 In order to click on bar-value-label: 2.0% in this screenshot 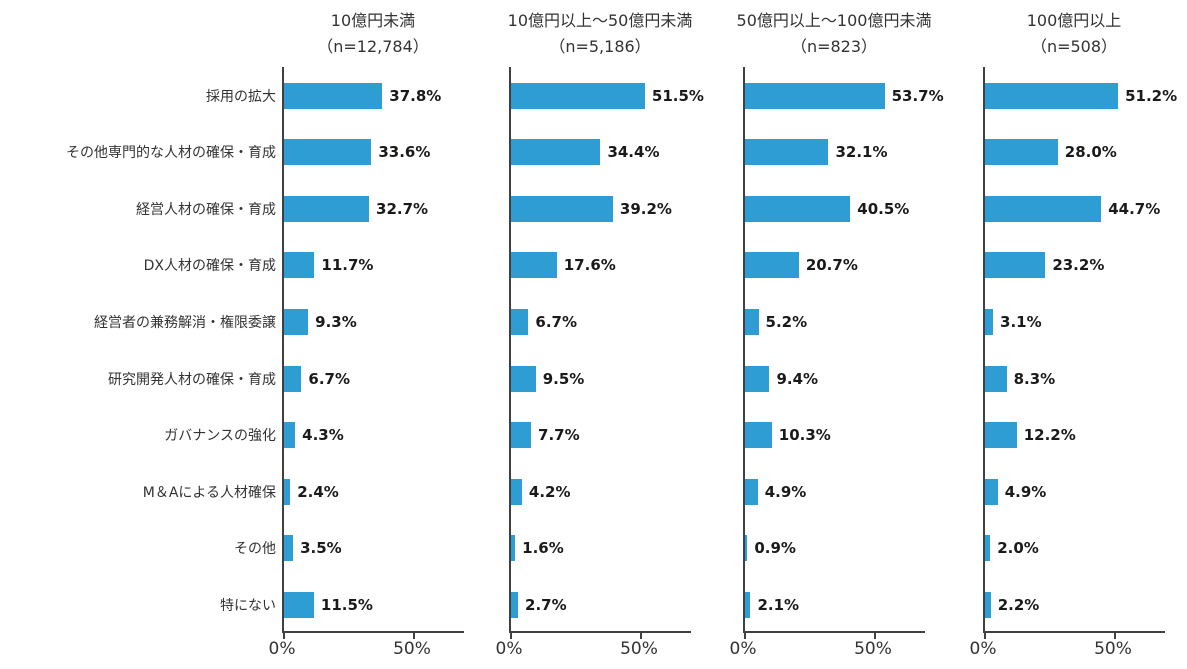, I will do `click(1018, 548)`.